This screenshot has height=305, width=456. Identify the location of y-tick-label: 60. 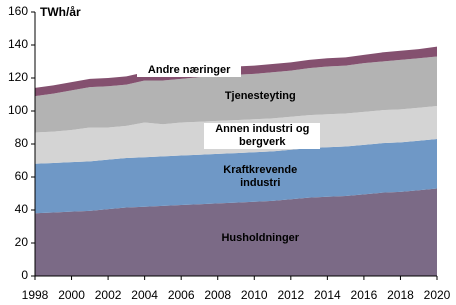
(22, 176).